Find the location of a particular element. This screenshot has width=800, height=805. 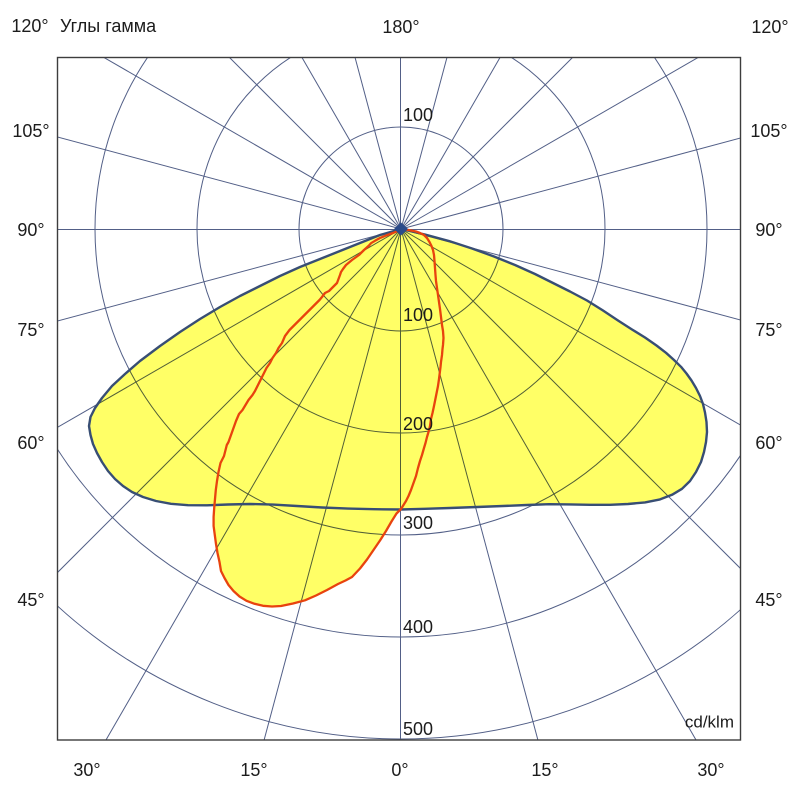

svg-text: Углы гамма is located at coordinates (108, 26).